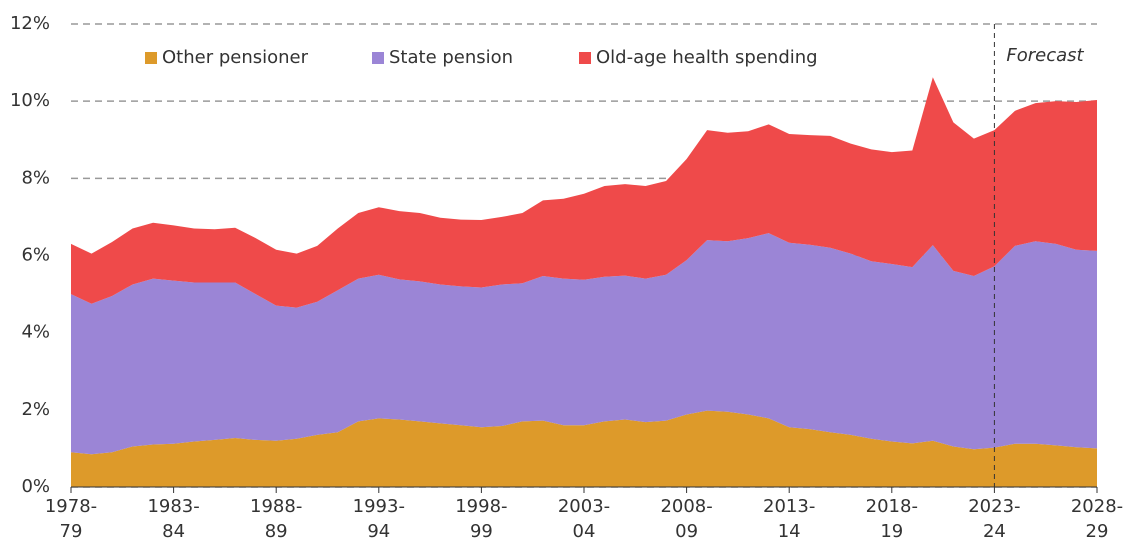  I want to click on x-tick-label: 2003- 04, so click(584, 519).